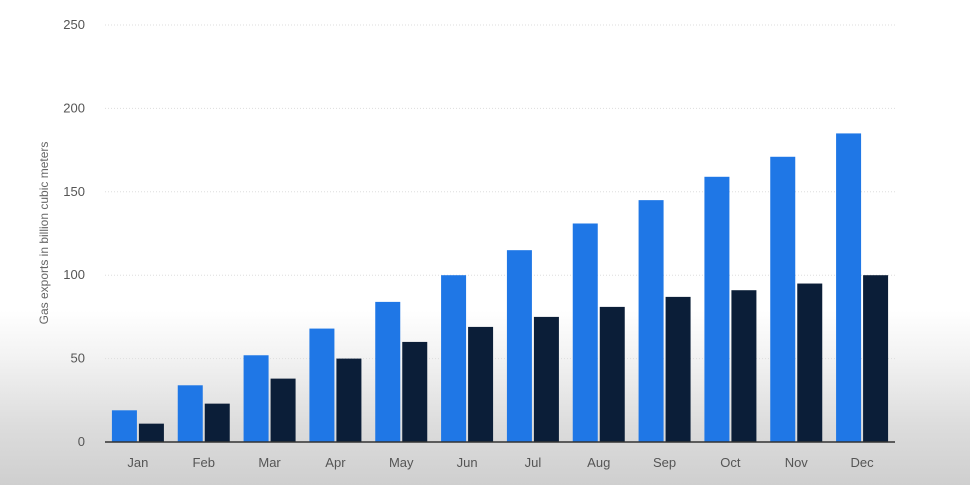 This screenshot has height=485, width=970. Describe the element at coordinates (74, 107) in the screenshot. I see `y-tick-label: 200` at that location.